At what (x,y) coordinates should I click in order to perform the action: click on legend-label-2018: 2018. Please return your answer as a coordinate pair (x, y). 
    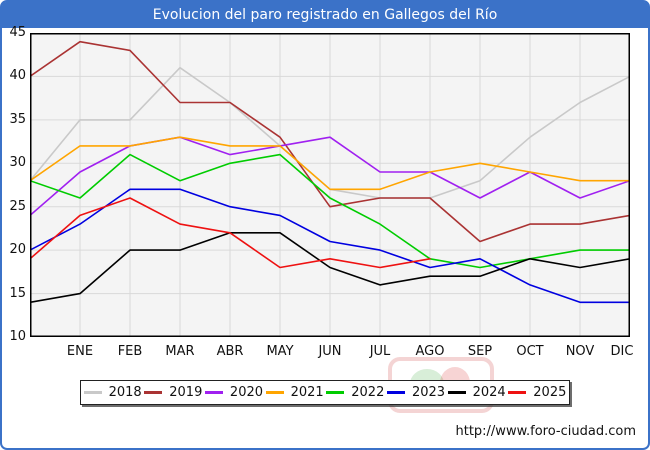
    Looking at the image, I should click on (125, 392).